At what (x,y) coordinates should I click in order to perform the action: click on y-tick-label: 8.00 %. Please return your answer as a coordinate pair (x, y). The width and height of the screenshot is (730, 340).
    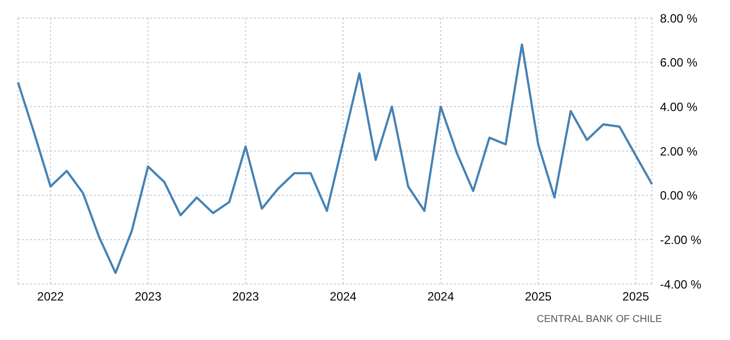
    Looking at the image, I should click on (679, 18).